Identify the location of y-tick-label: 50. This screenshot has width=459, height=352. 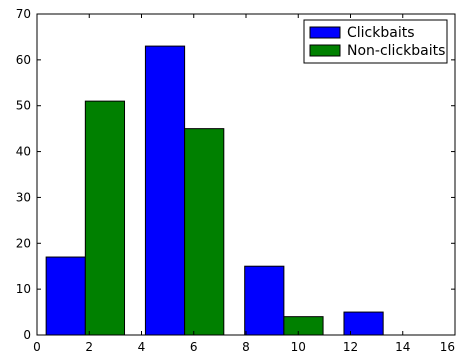
(23, 106).